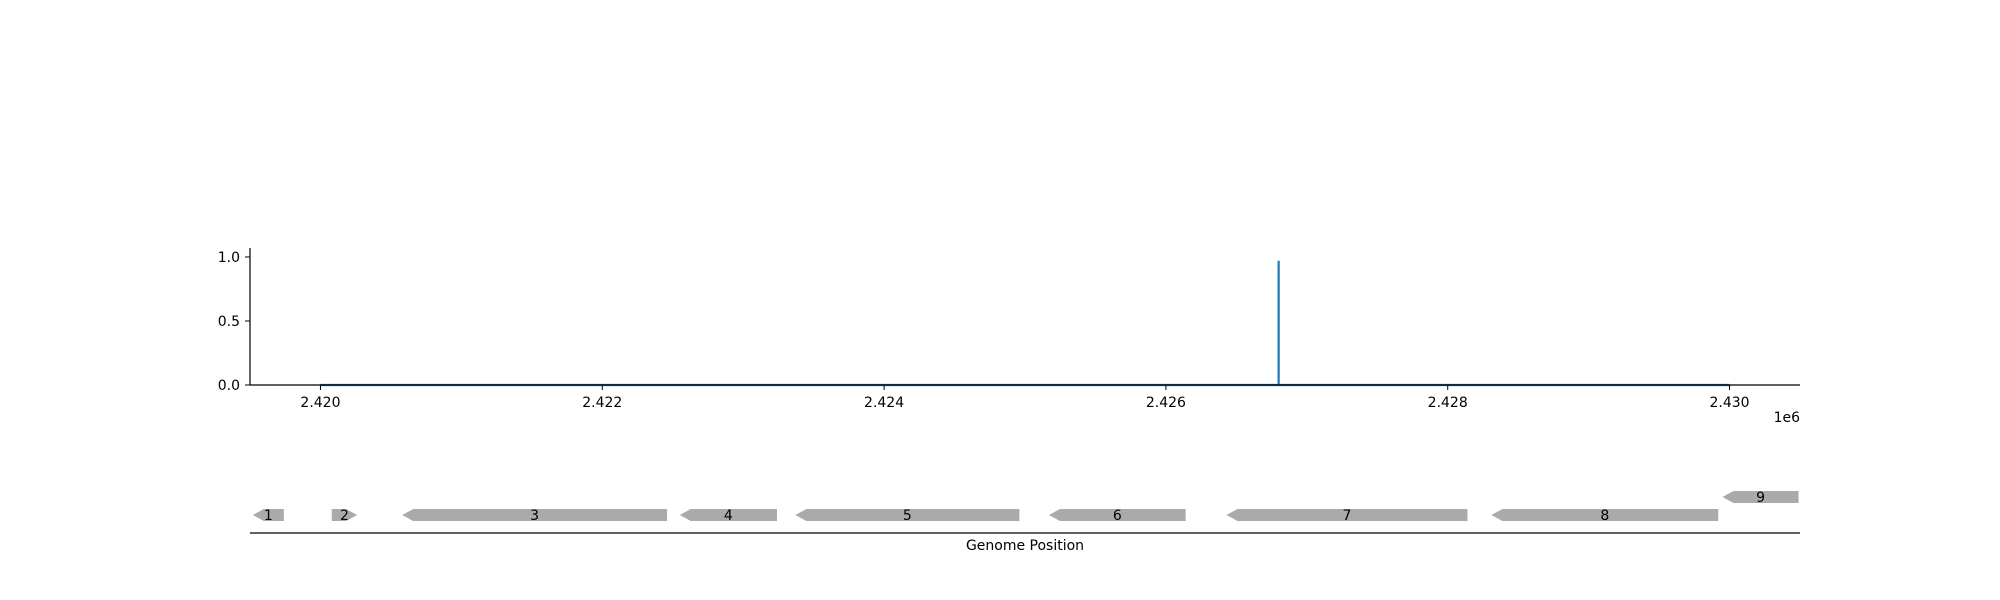 This screenshot has height=600, width=2000. What do you see at coordinates (320, 403) in the screenshot?
I see `x-tick-label: 2.420` at bounding box center [320, 403].